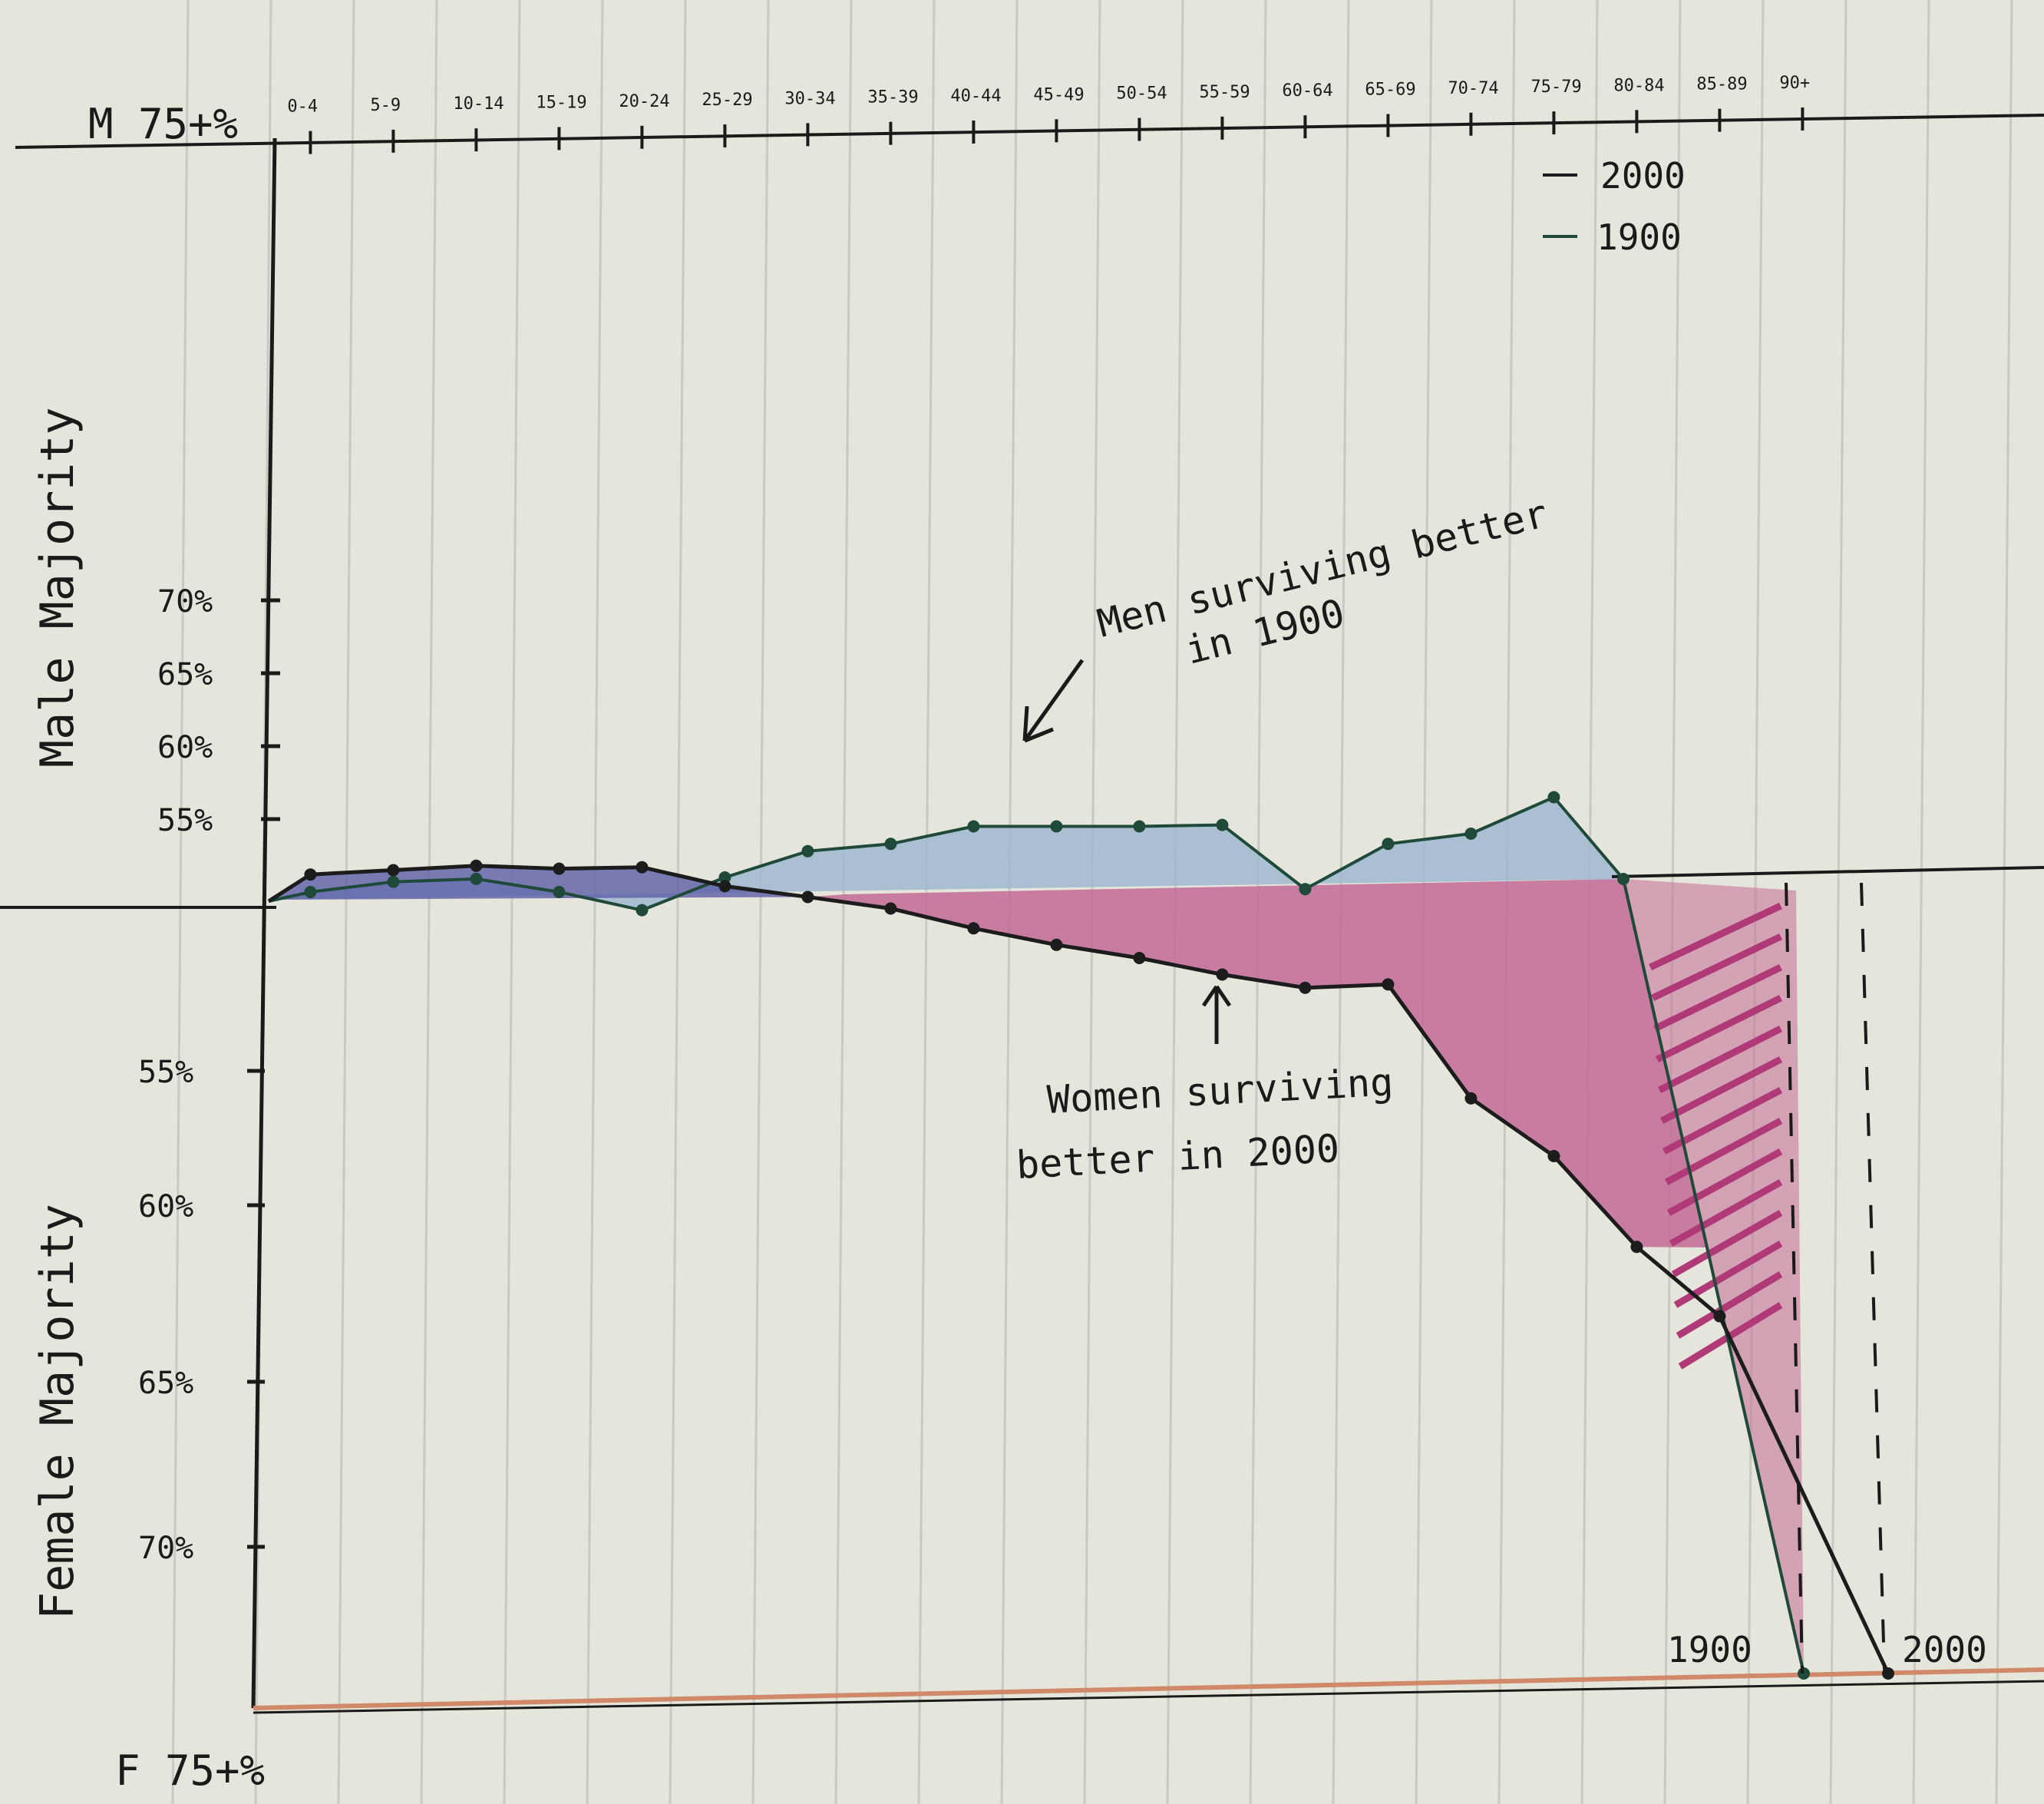 Image resolution: width=2044 pixels, height=1804 pixels. What do you see at coordinates (1220, 1090) in the screenshot?
I see `annotation-women-line1: Women surviving` at bounding box center [1220, 1090].